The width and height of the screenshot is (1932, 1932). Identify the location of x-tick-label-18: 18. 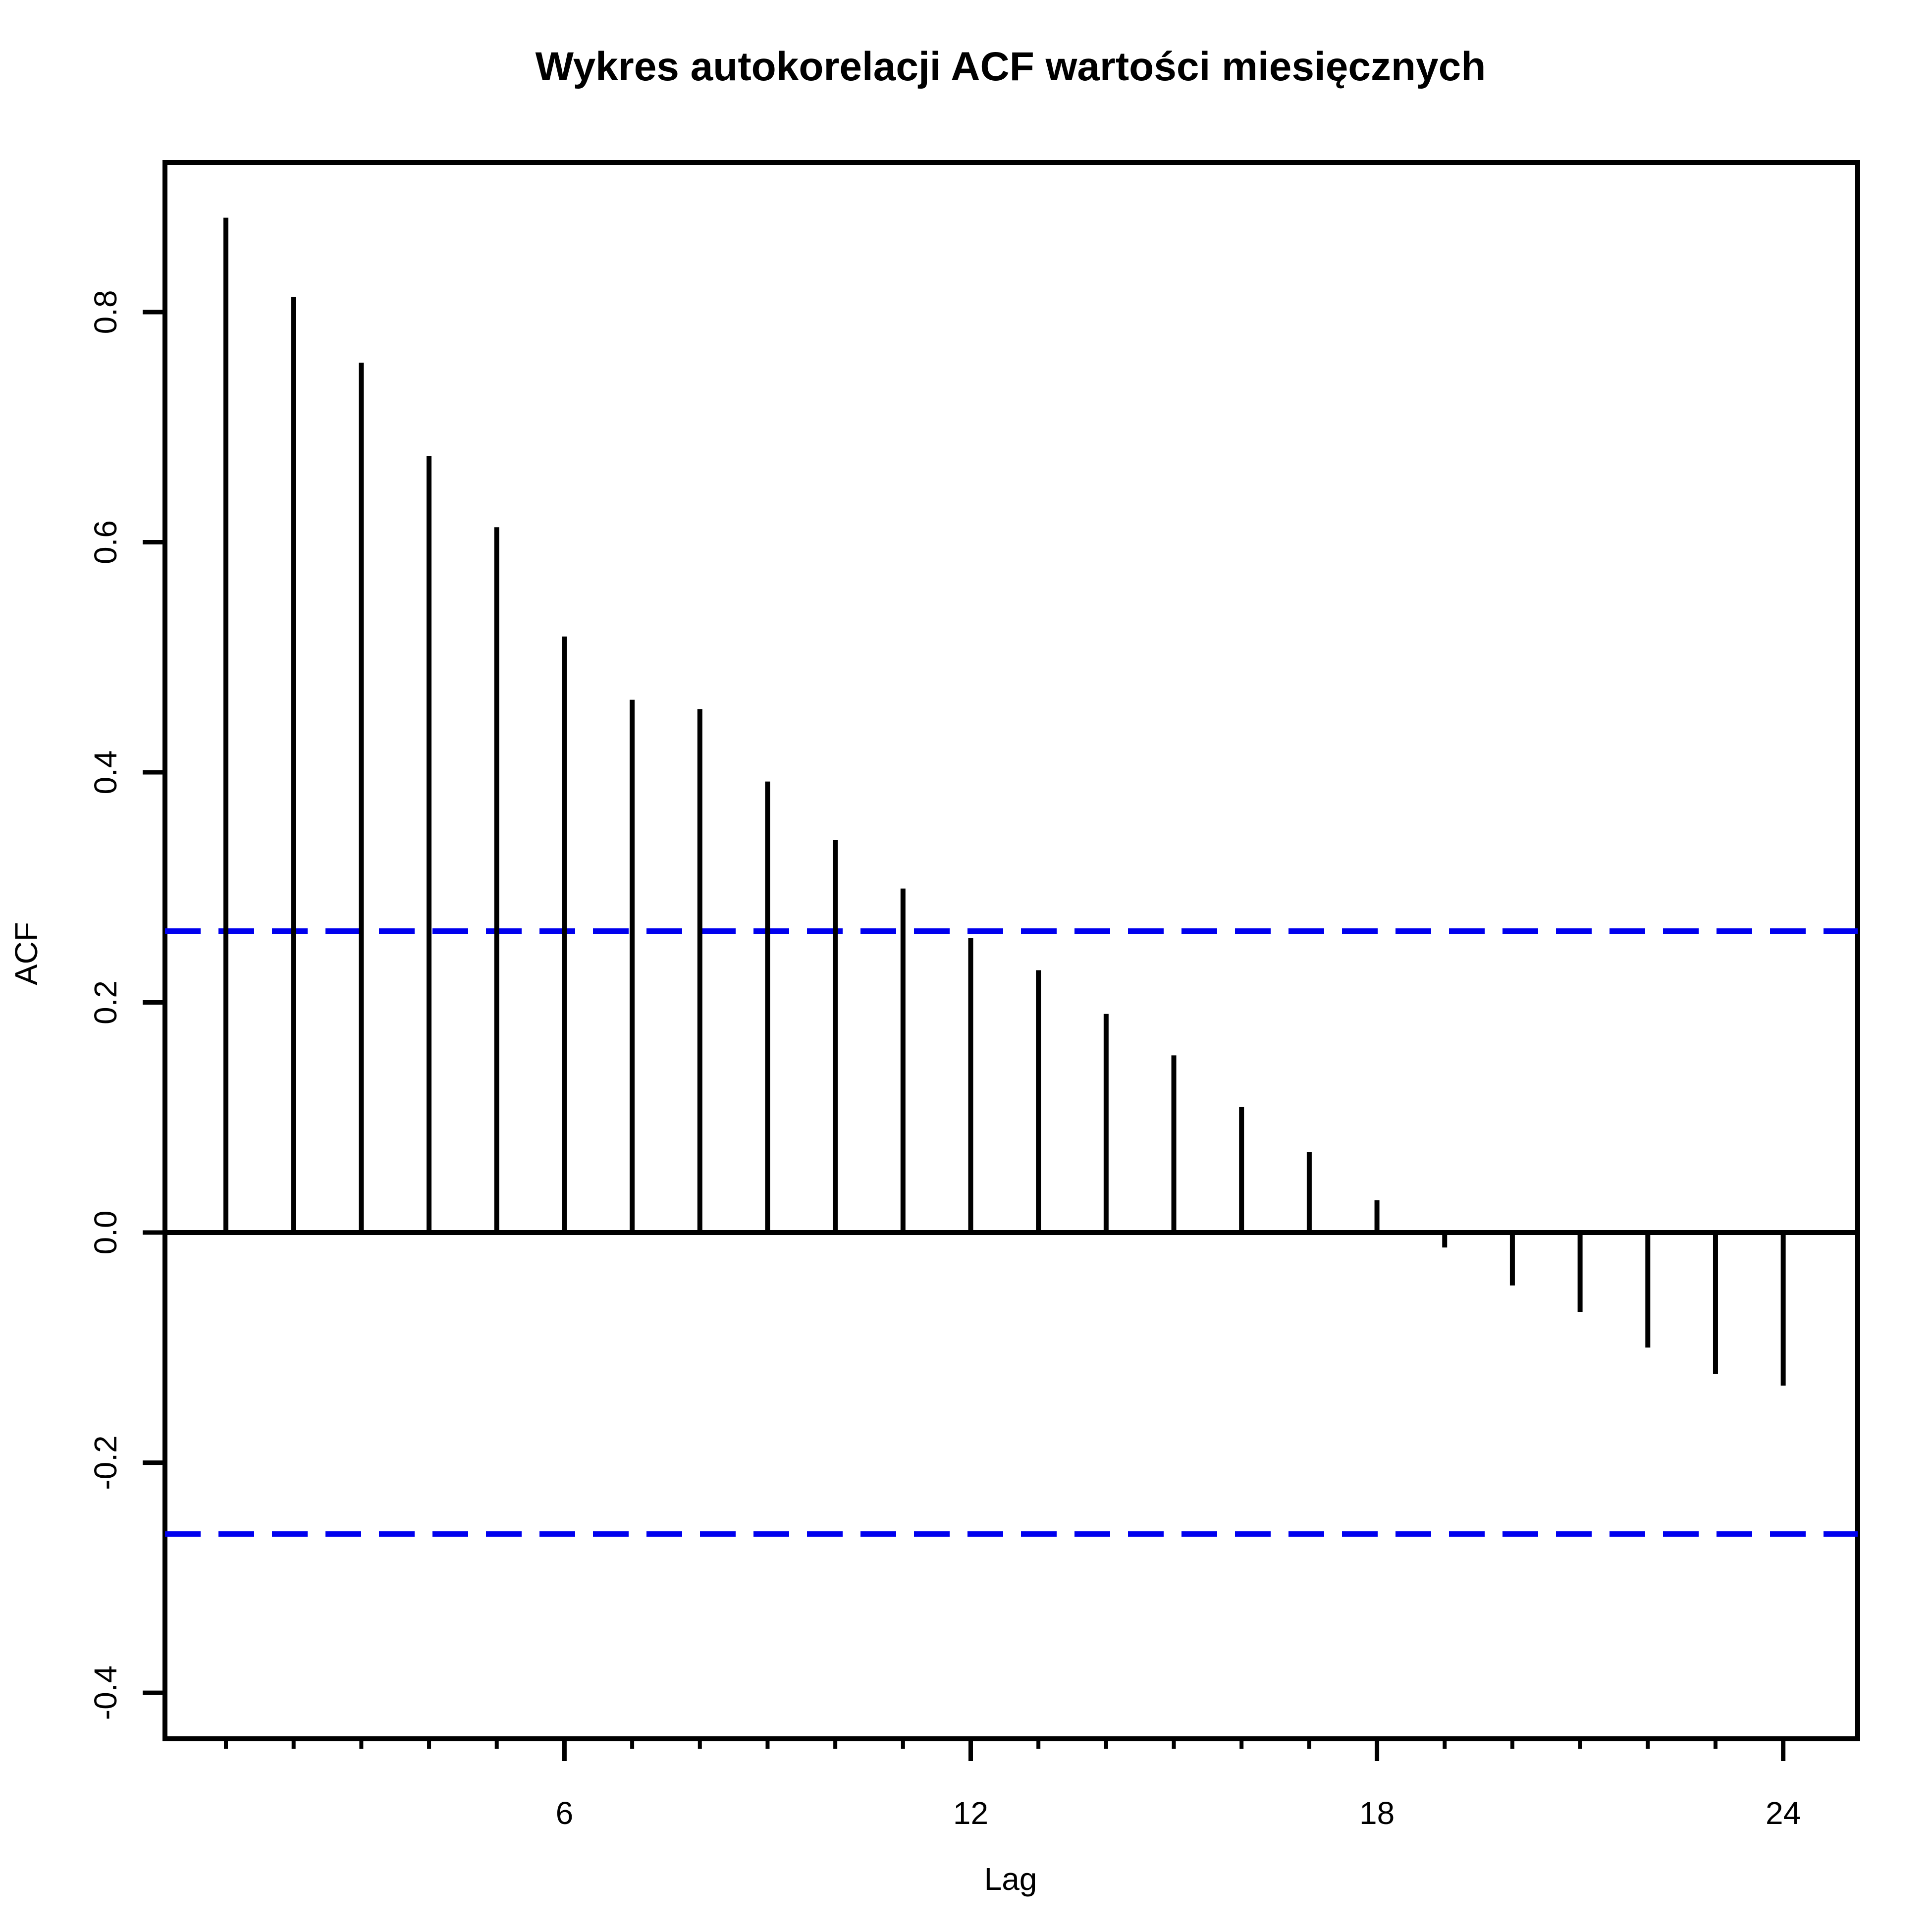
(1377, 1813).